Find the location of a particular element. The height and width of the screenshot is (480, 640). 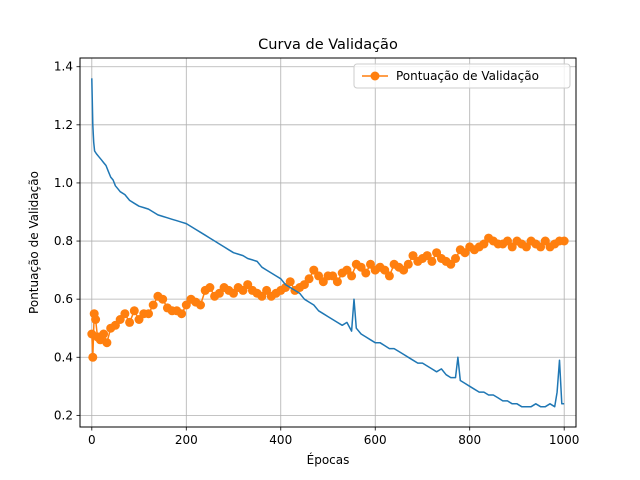

legend-label: Pontuação de Validação is located at coordinates (467, 76).